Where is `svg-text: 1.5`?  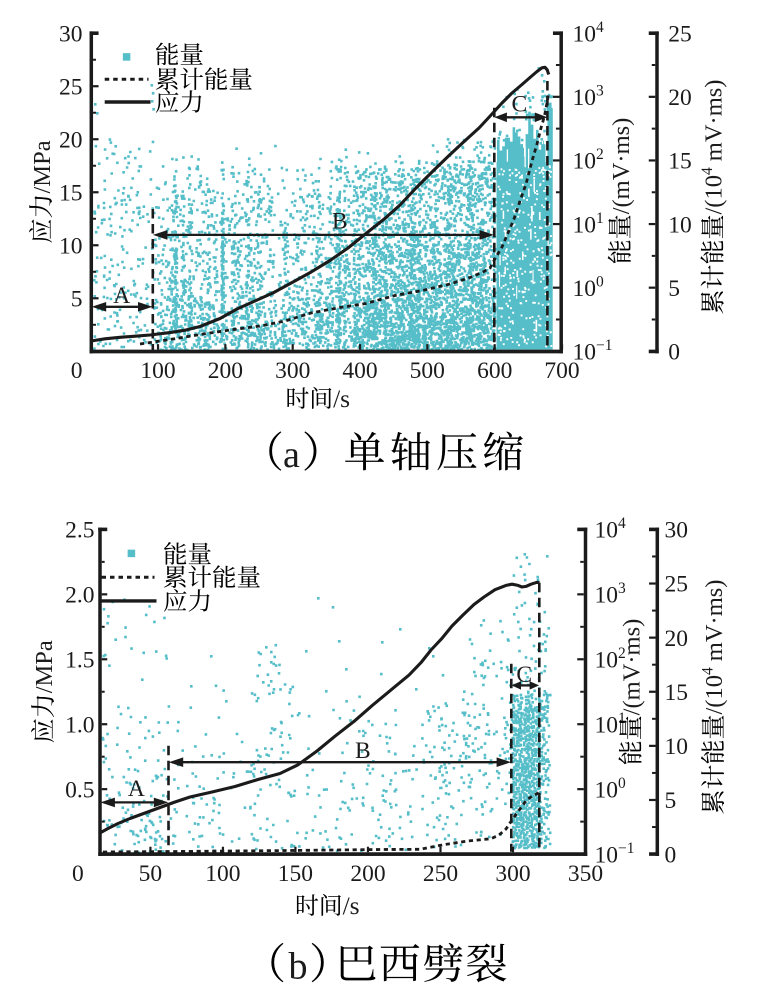
svg-text: 1.5 is located at coordinates (79, 661).